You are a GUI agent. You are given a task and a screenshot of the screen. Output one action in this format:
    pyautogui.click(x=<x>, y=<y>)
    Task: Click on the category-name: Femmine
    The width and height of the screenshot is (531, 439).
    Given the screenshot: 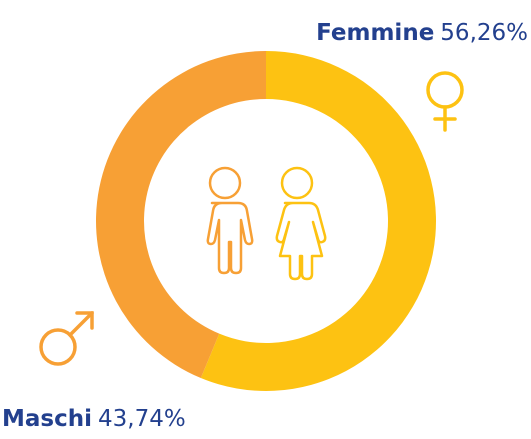 What is the action you would take?
    pyautogui.click(x=375, y=33)
    